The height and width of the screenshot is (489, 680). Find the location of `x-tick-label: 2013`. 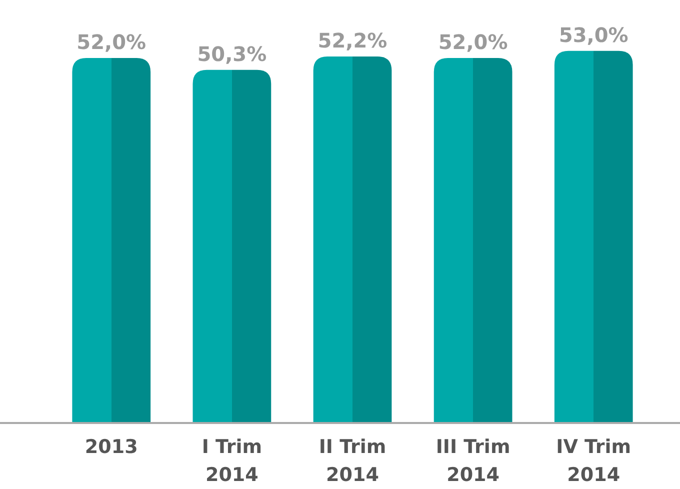

x-tick-label: 2013 is located at coordinates (111, 447).